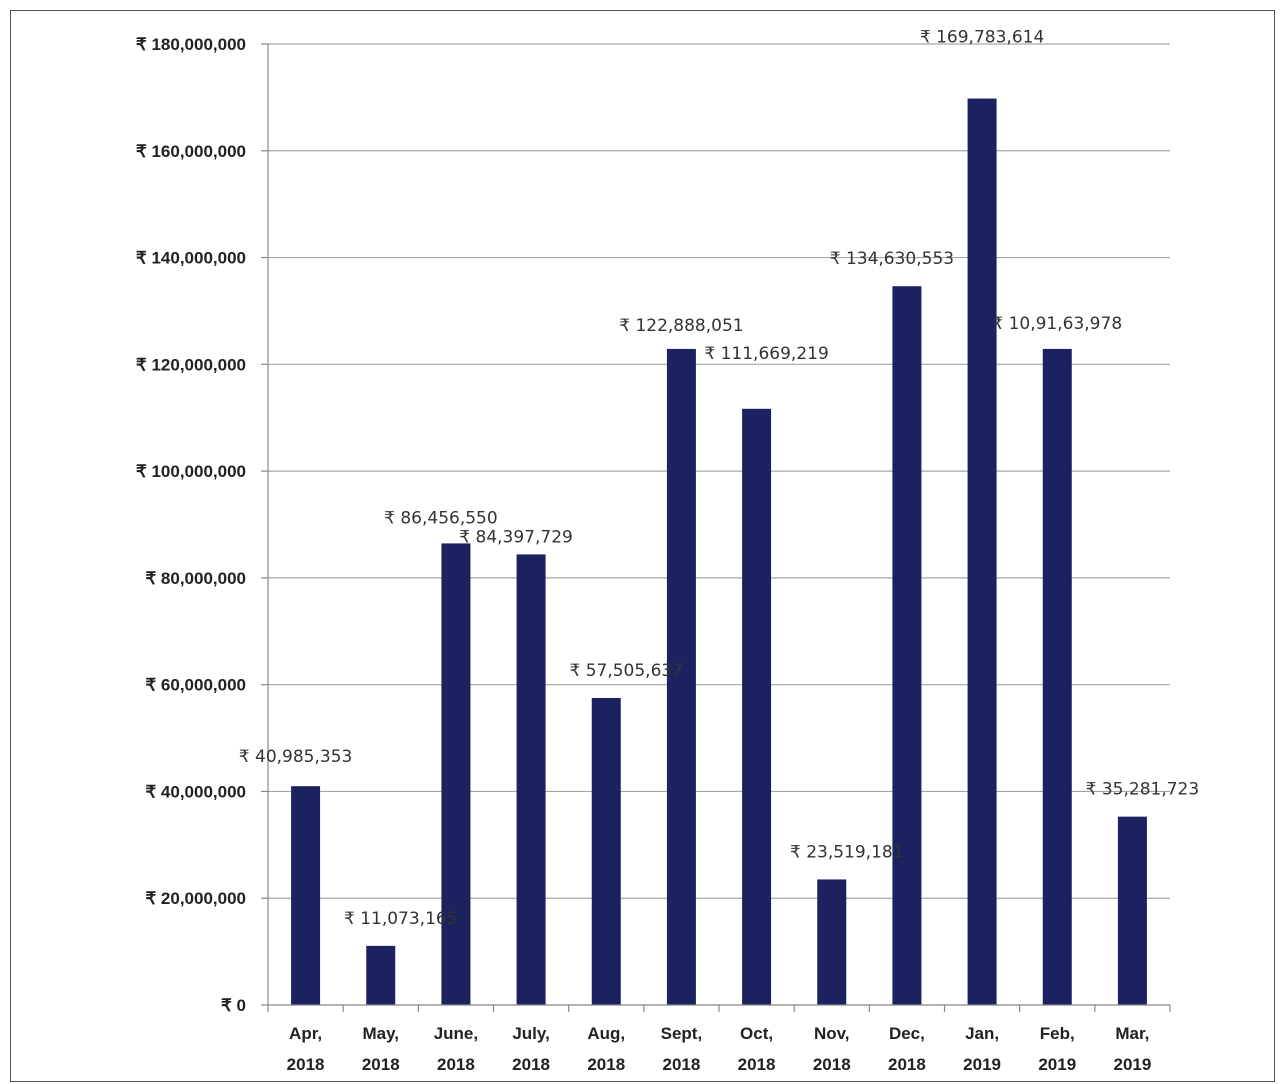  I want to click on data-label: ₹ 122,888,051, so click(681, 326).